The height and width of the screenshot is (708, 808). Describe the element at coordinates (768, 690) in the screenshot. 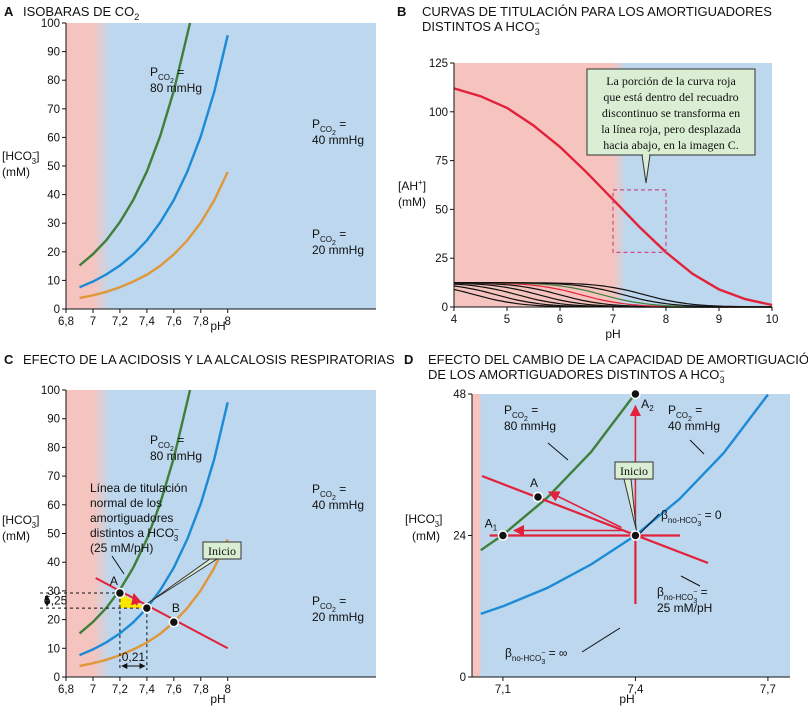

I see `x-tick-label: 7,7` at that location.